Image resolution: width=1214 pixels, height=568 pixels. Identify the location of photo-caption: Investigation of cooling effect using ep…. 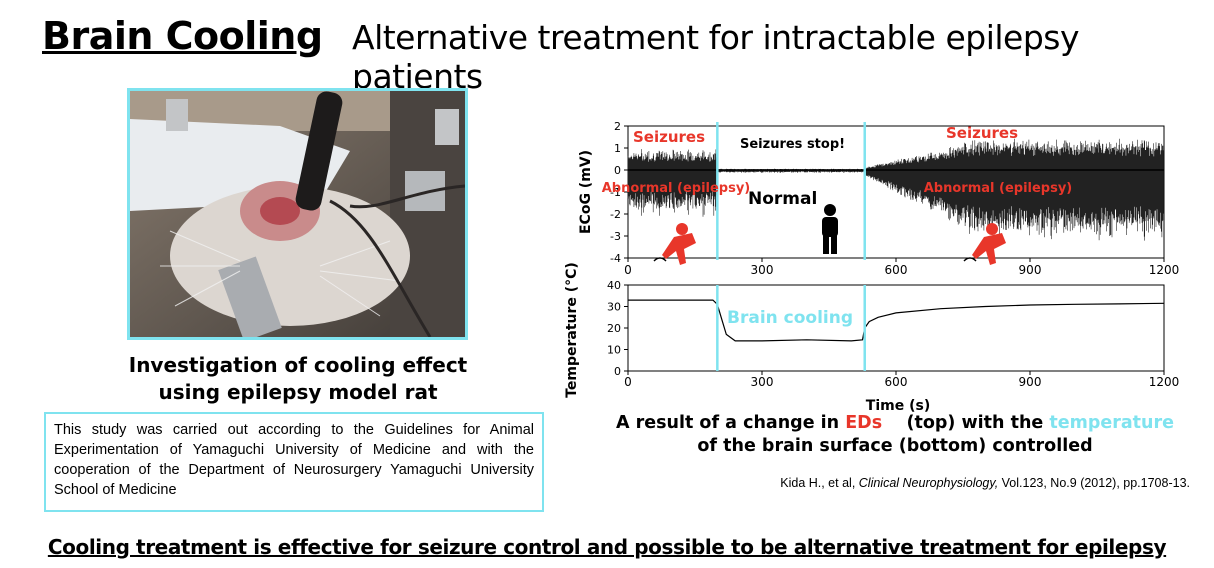
(298, 379).